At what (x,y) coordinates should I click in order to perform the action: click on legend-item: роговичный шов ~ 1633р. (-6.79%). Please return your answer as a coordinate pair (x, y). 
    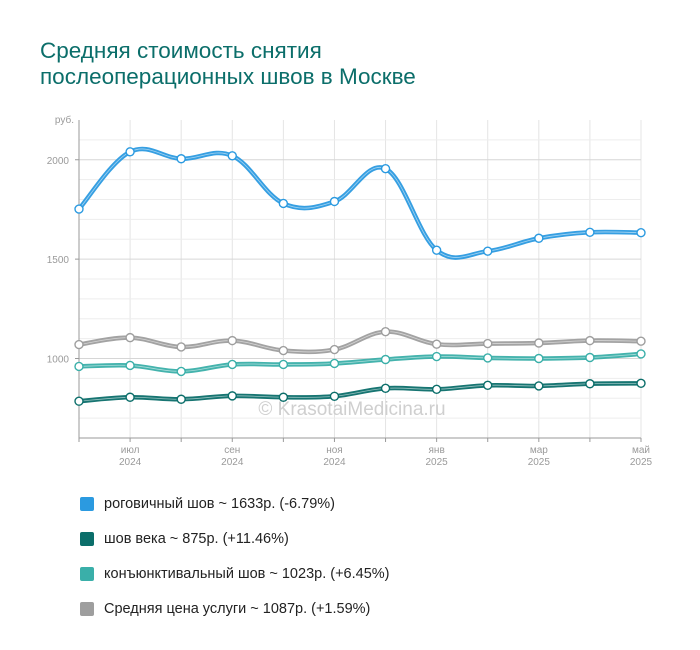
    Looking at the image, I should click on (235, 503).